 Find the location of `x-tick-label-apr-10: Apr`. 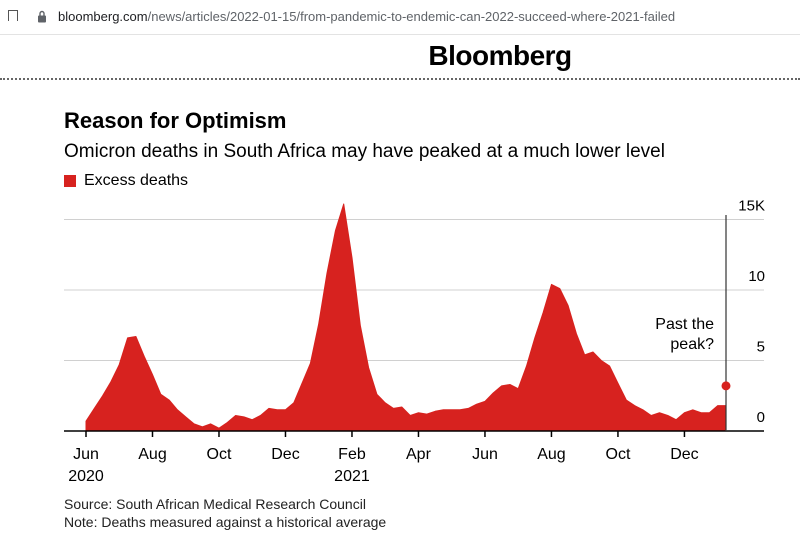

x-tick-label-apr-10: Apr is located at coordinates (419, 454).